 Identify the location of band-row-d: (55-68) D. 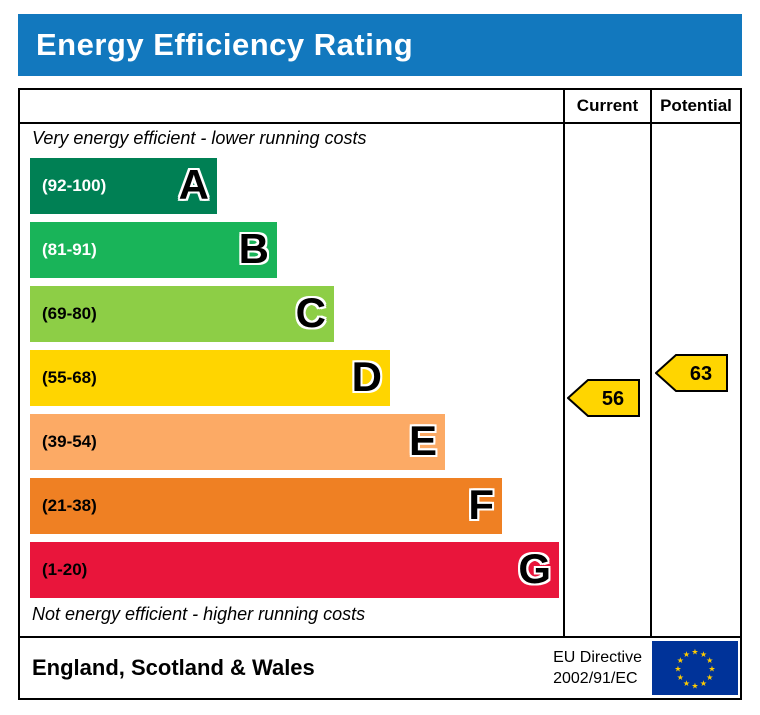
(294, 378).